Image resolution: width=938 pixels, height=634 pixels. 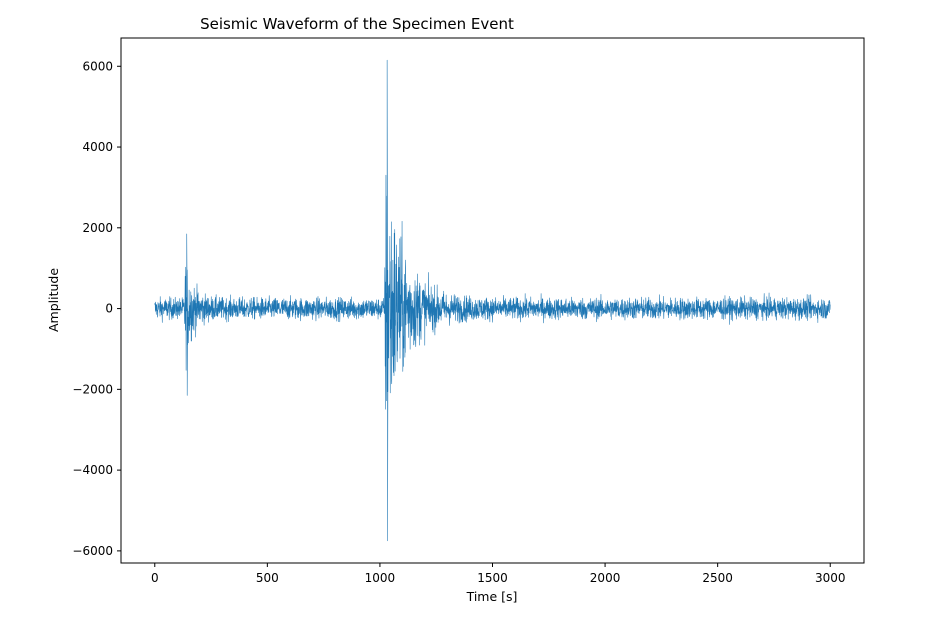 I want to click on x-tick-label: 500, so click(x=267, y=578).